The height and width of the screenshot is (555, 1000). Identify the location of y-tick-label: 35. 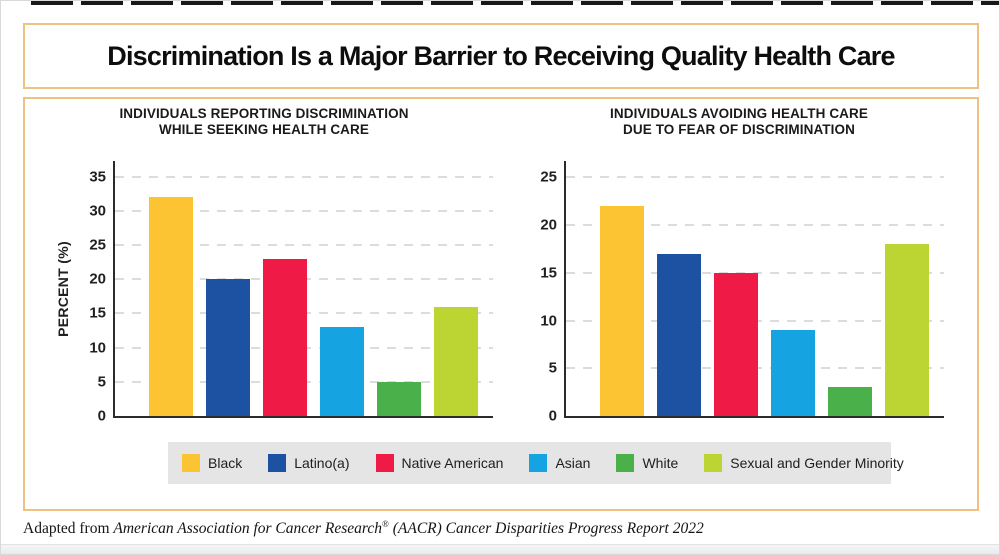
(97, 177).